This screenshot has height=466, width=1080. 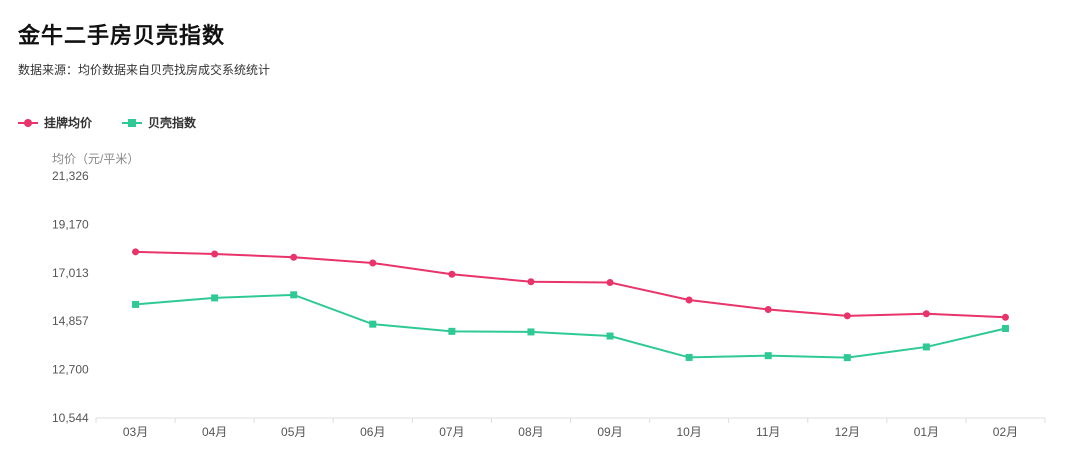 I want to click on series-line-price, so click(x=570, y=284).